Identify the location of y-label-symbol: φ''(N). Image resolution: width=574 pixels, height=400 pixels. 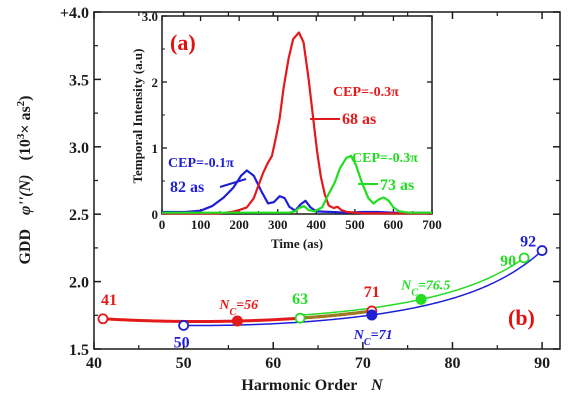
(25, 194).